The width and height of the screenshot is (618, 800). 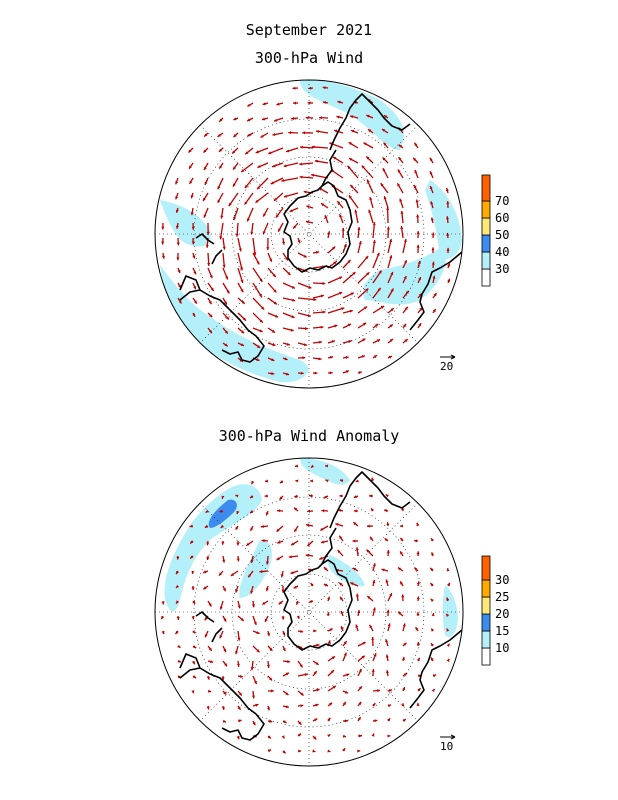 What do you see at coordinates (502, 597) in the screenshot?
I see `colorbar-2-label: 25` at bounding box center [502, 597].